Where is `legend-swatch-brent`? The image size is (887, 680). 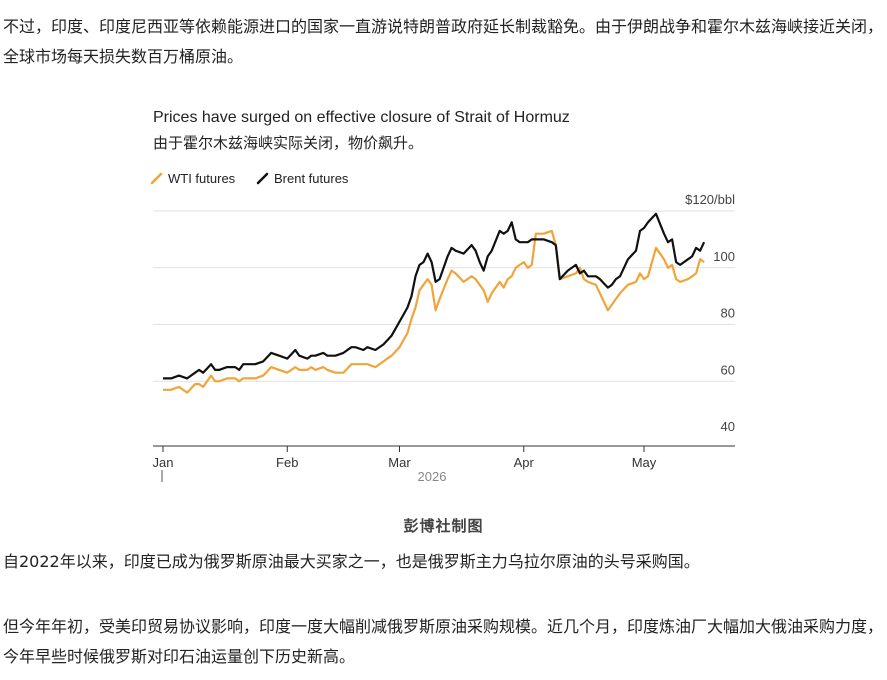 legend-swatch-brent is located at coordinates (262, 178).